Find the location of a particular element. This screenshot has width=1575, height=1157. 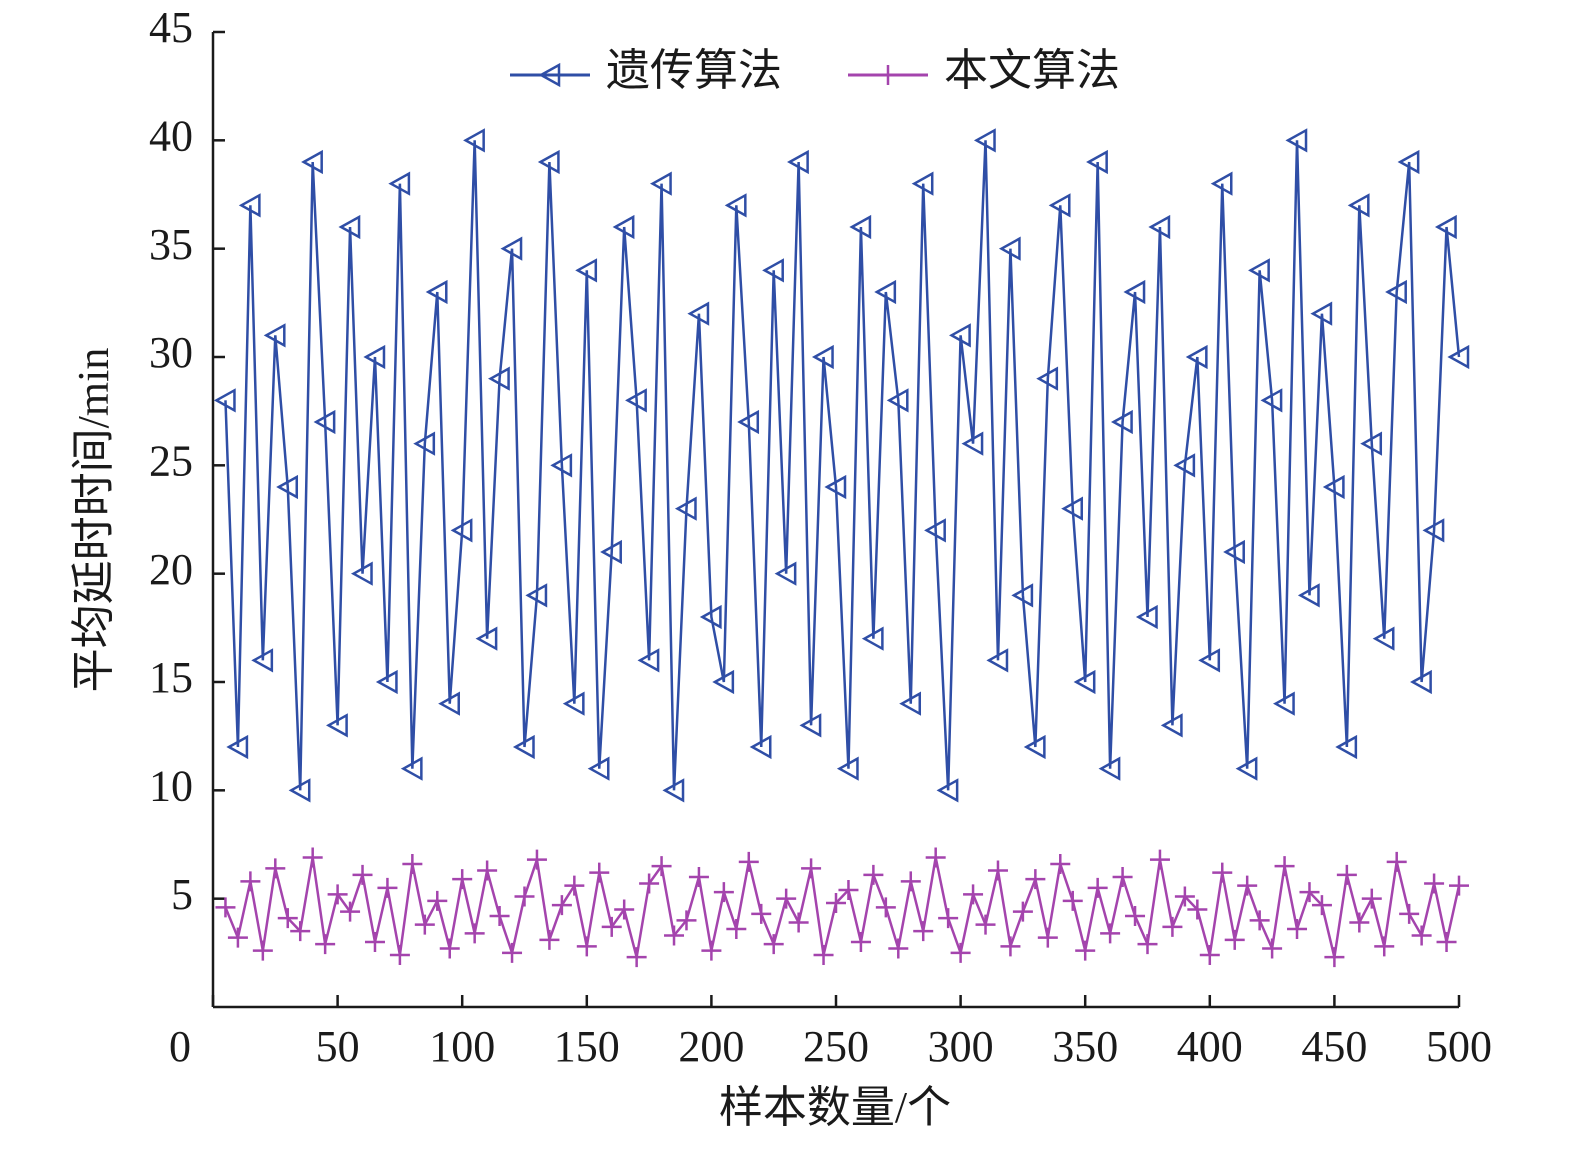

x-tick-label: 0 is located at coordinates (180, 1046).